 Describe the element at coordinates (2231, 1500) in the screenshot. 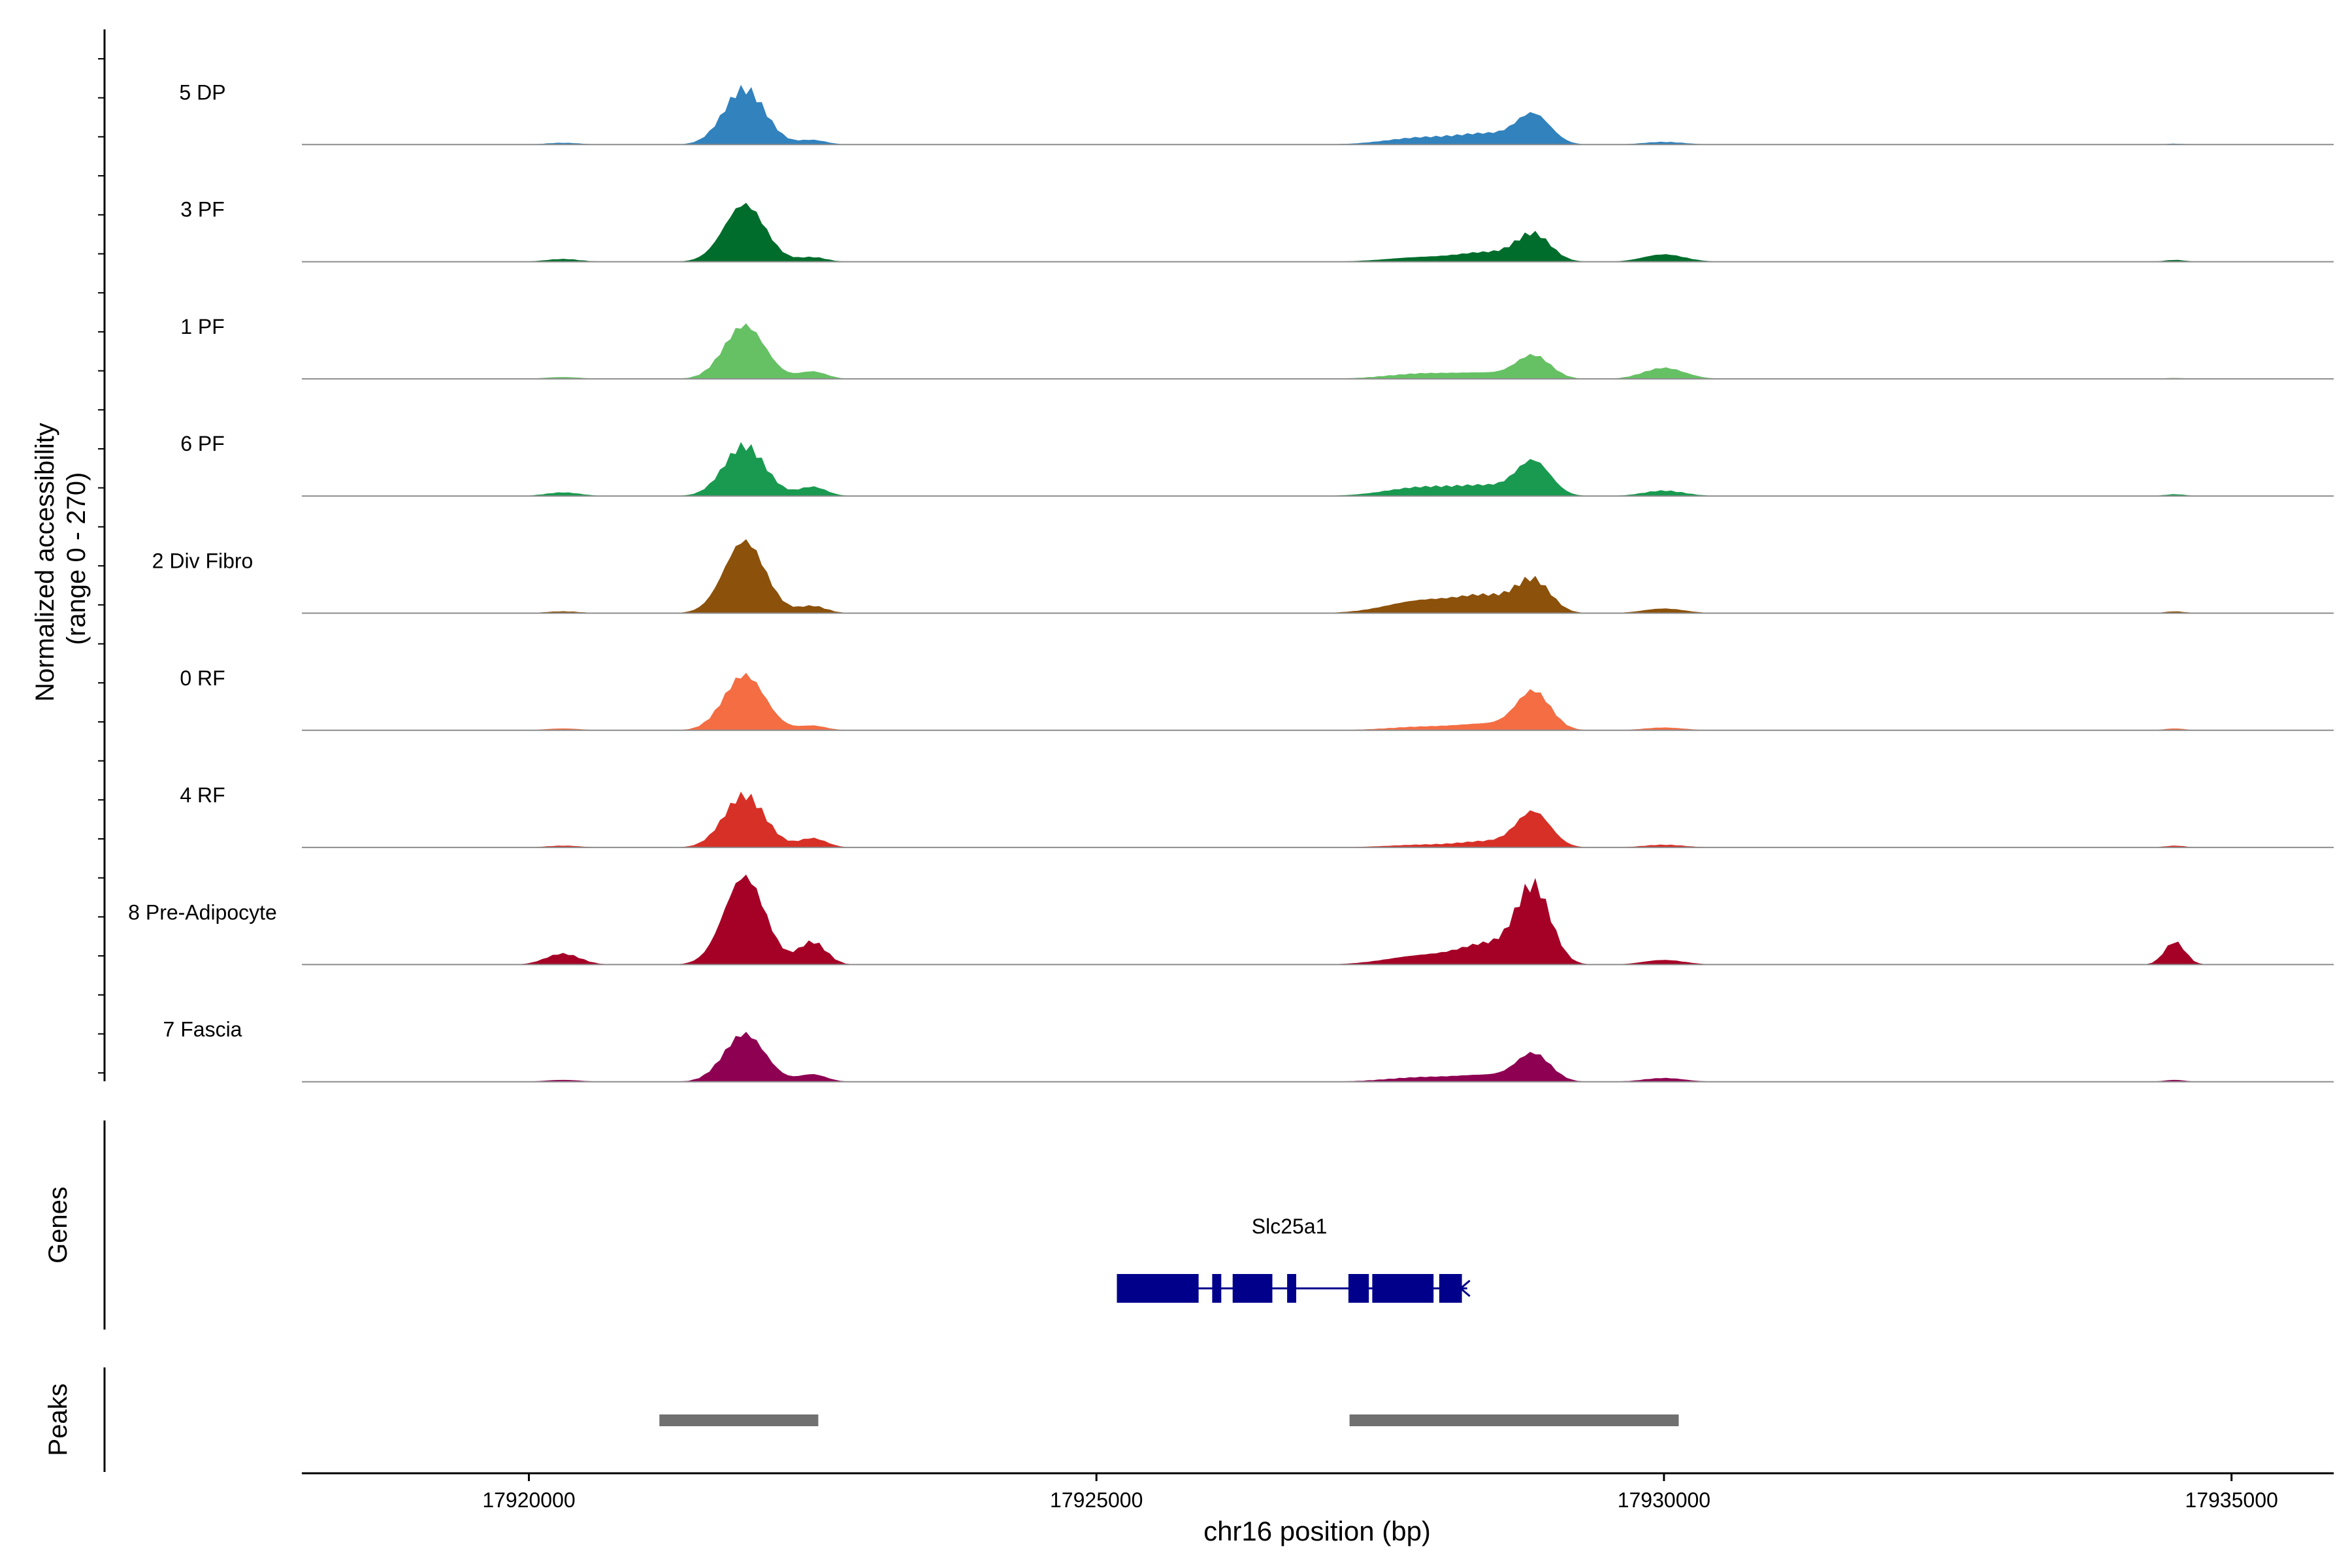

I see `x-axis-tick-label: 17935000` at that location.